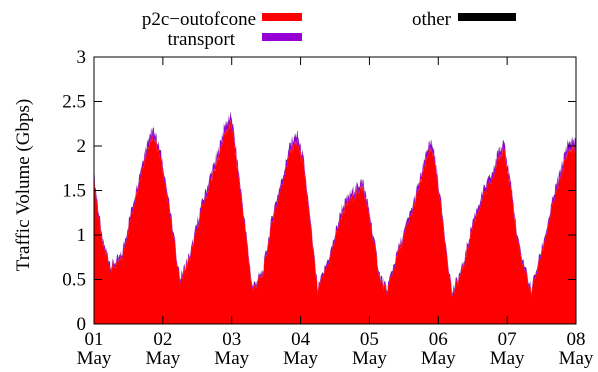 This screenshot has width=598, height=372. What do you see at coordinates (82, 235) in the screenshot?
I see `y-tick-label: 1` at bounding box center [82, 235].